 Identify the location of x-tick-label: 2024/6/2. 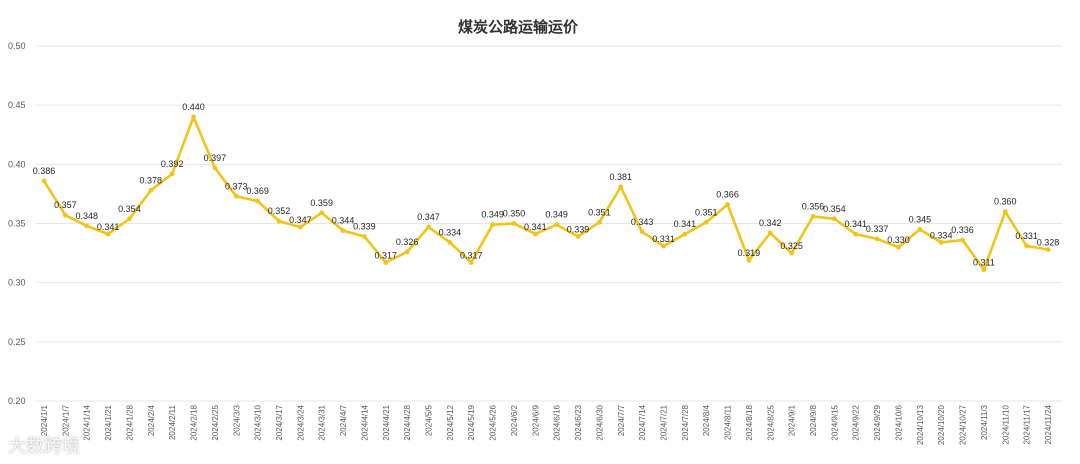
(514, 420).